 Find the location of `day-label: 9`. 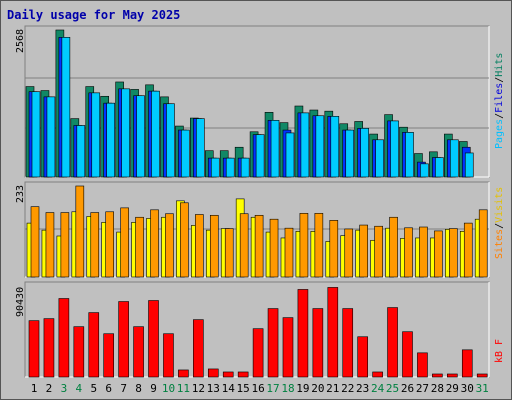

day-label: 9 is located at coordinates (153, 388).